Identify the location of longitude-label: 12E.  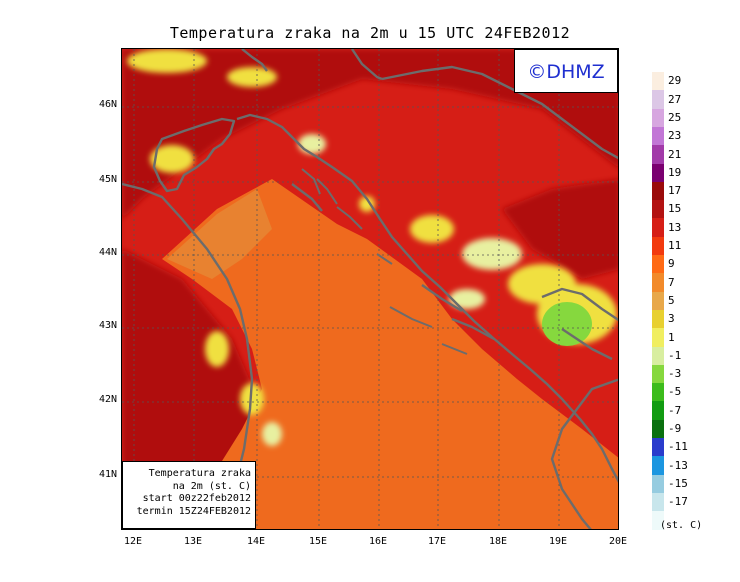
(133, 541).